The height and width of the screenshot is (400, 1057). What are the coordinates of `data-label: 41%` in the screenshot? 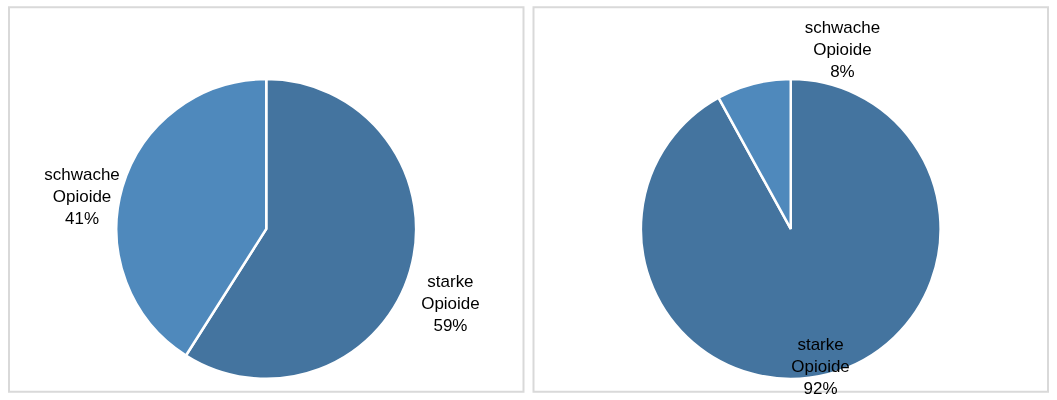 It's located at (82, 219).